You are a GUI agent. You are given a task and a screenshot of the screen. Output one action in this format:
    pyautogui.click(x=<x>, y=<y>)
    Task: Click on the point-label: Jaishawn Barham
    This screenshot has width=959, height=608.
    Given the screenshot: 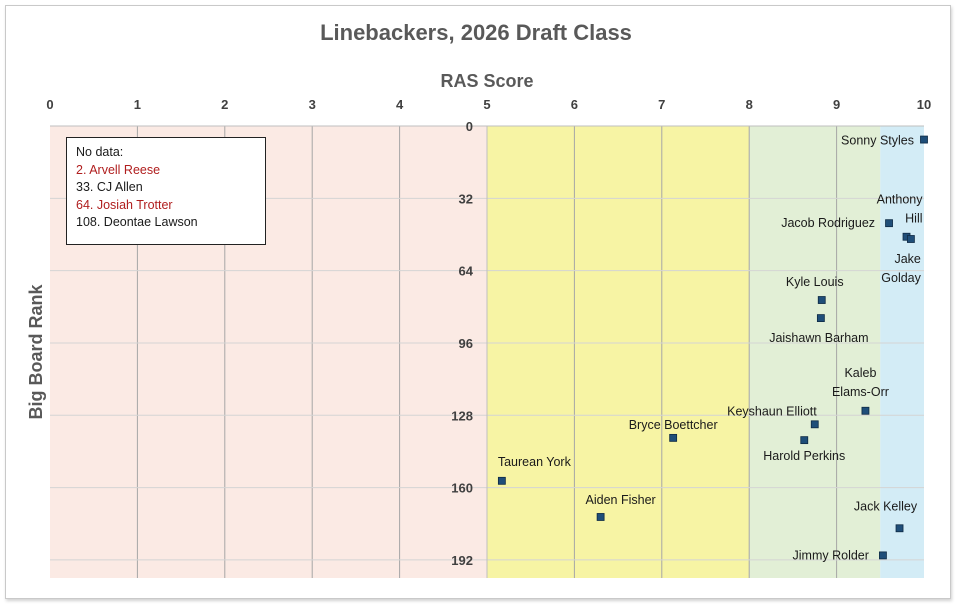 What is the action you would take?
    pyautogui.click(x=818, y=338)
    